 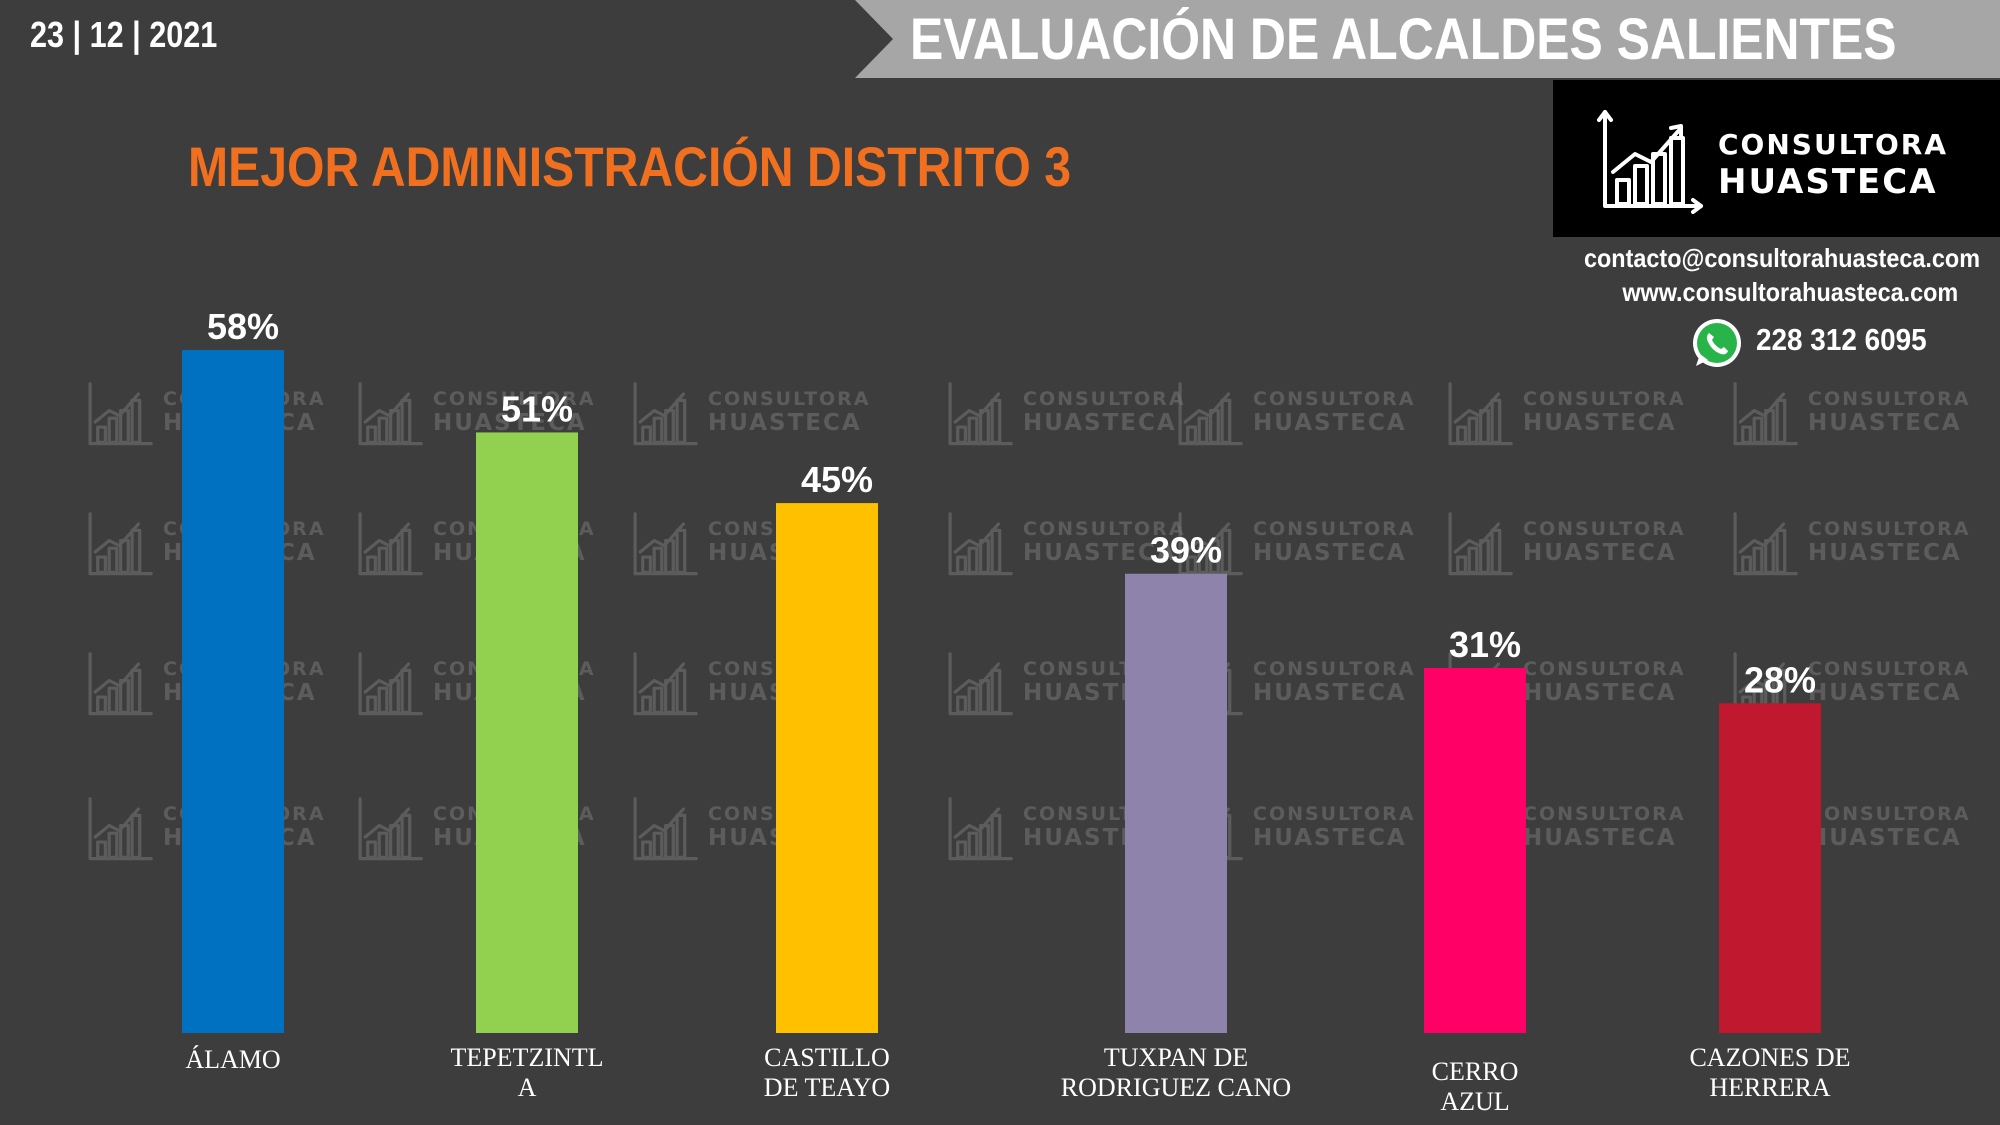 I want to click on category-label-3-1: RODRIGUEZ CANO, so click(x=1176, y=1087).